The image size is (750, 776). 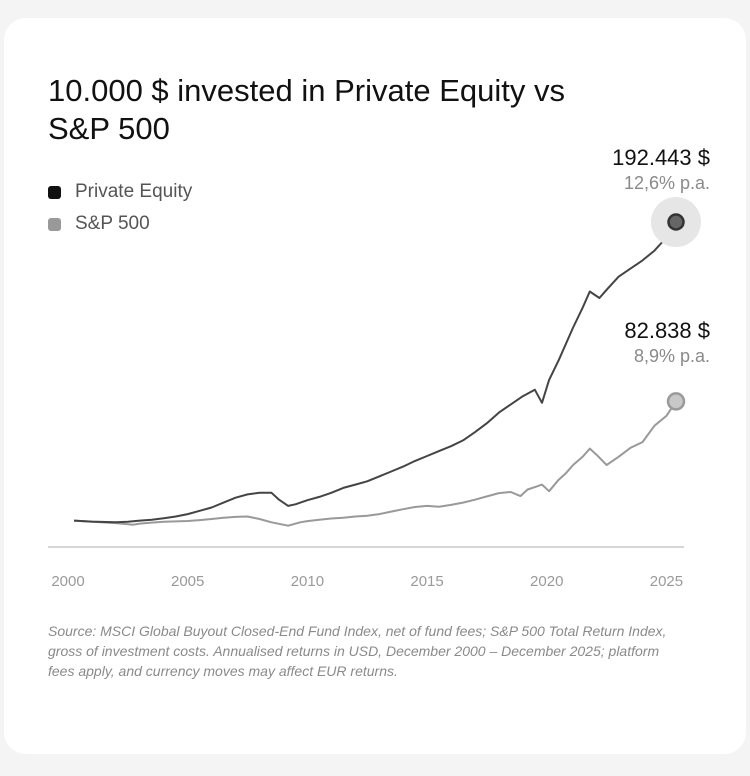 What do you see at coordinates (426, 581) in the screenshot?
I see `x-tick-label-2015: 2015` at bounding box center [426, 581].